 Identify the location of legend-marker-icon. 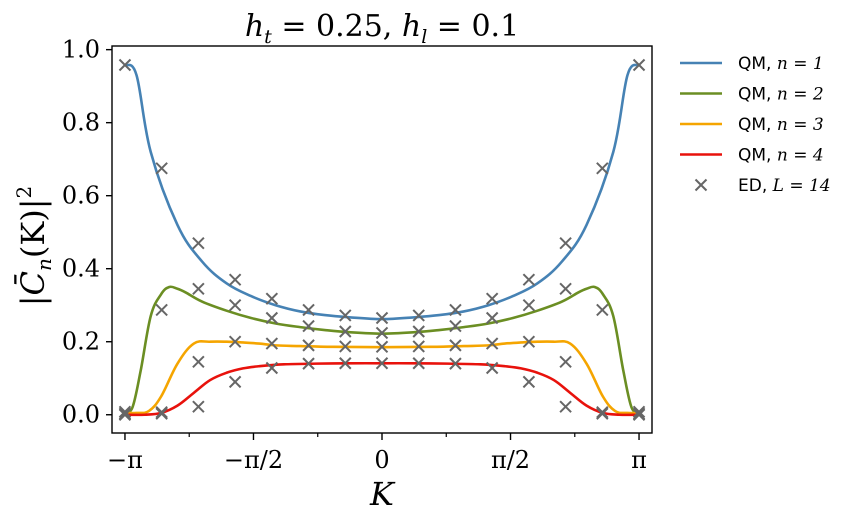
(701, 185).